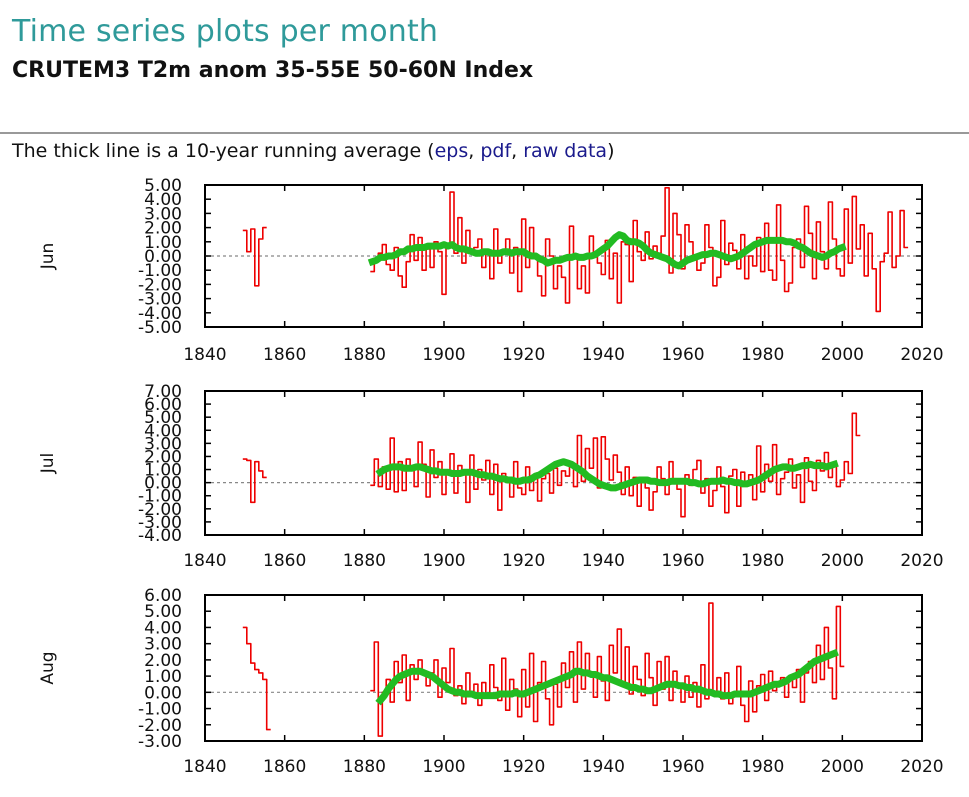 The width and height of the screenshot is (969, 797). I want to click on divider, so click(484, 133).